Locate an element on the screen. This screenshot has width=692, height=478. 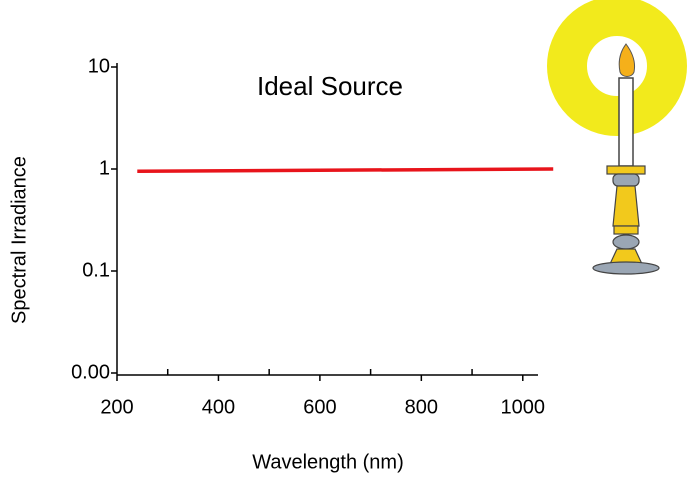
annotation: Ideal Source is located at coordinates (330, 86).